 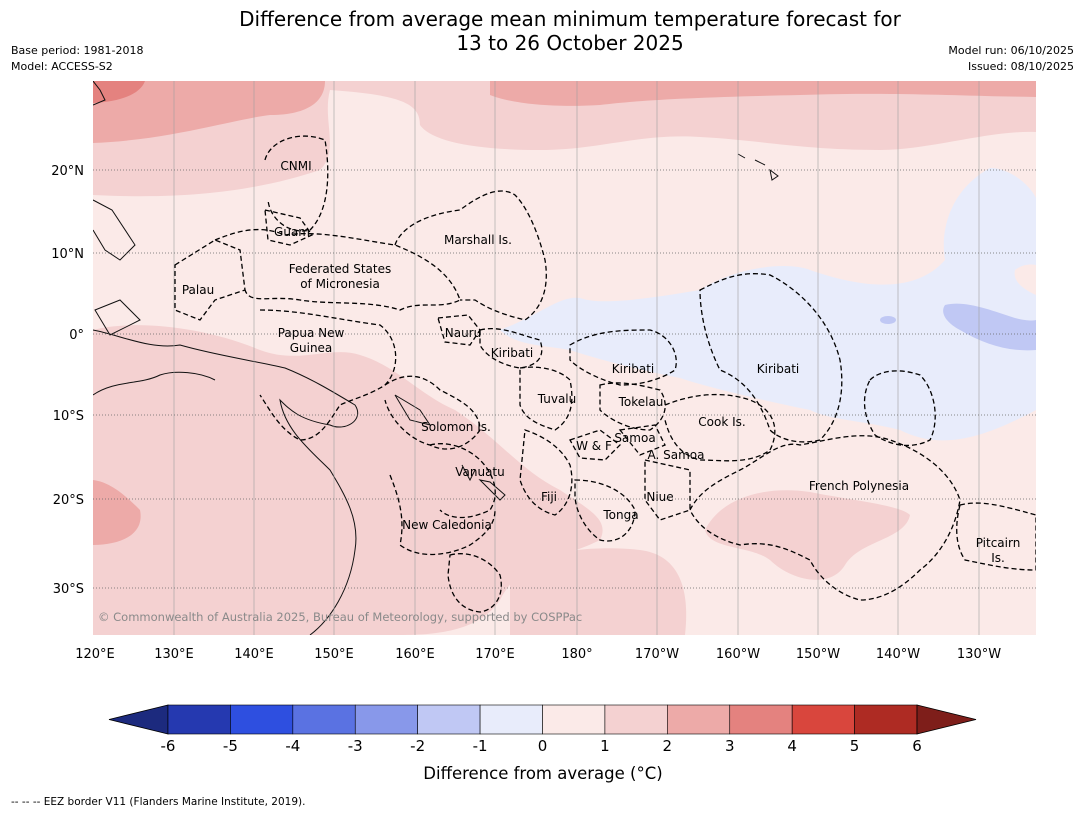 I want to click on eez-kiribati-west, so click(x=511, y=348).